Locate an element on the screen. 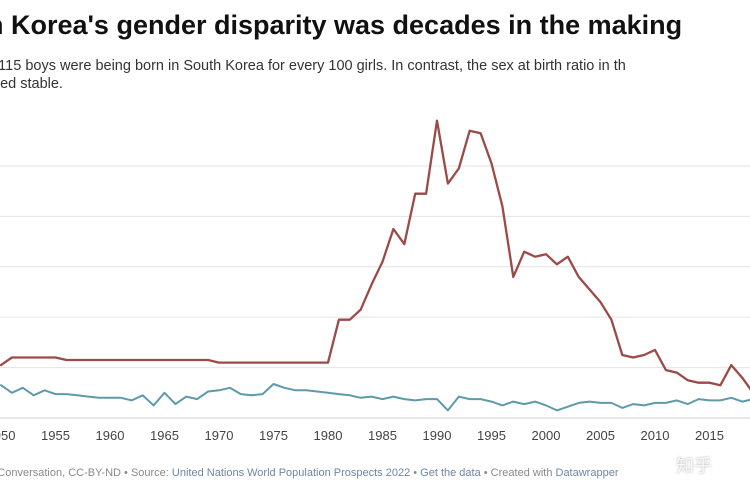 The width and height of the screenshot is (750, 500). subtitle-line-2: ned stable. is located at coordinates (31, 84).